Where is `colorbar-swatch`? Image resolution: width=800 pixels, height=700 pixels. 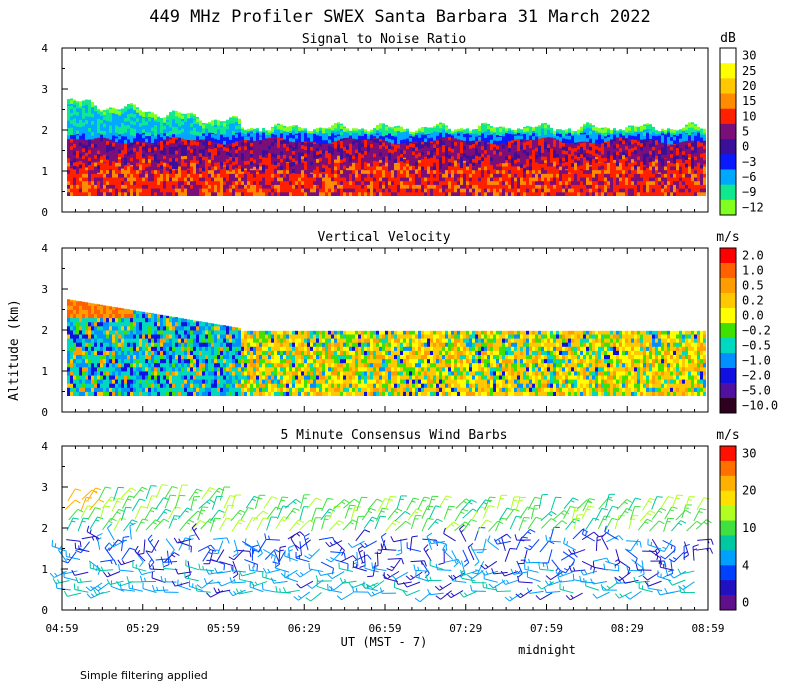 colorbar-swatch is located at coordinates (728, 116).